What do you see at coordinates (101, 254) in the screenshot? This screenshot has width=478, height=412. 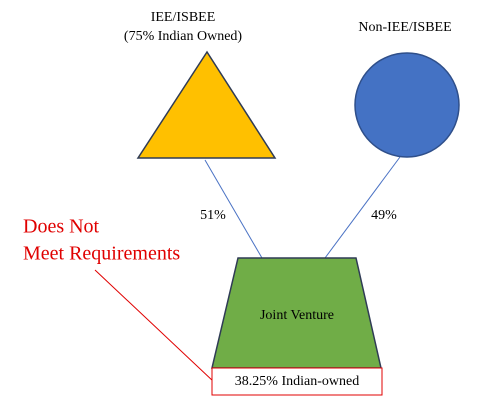 I see `annotation: Meet Requirements` at bounding box center [101, 254].